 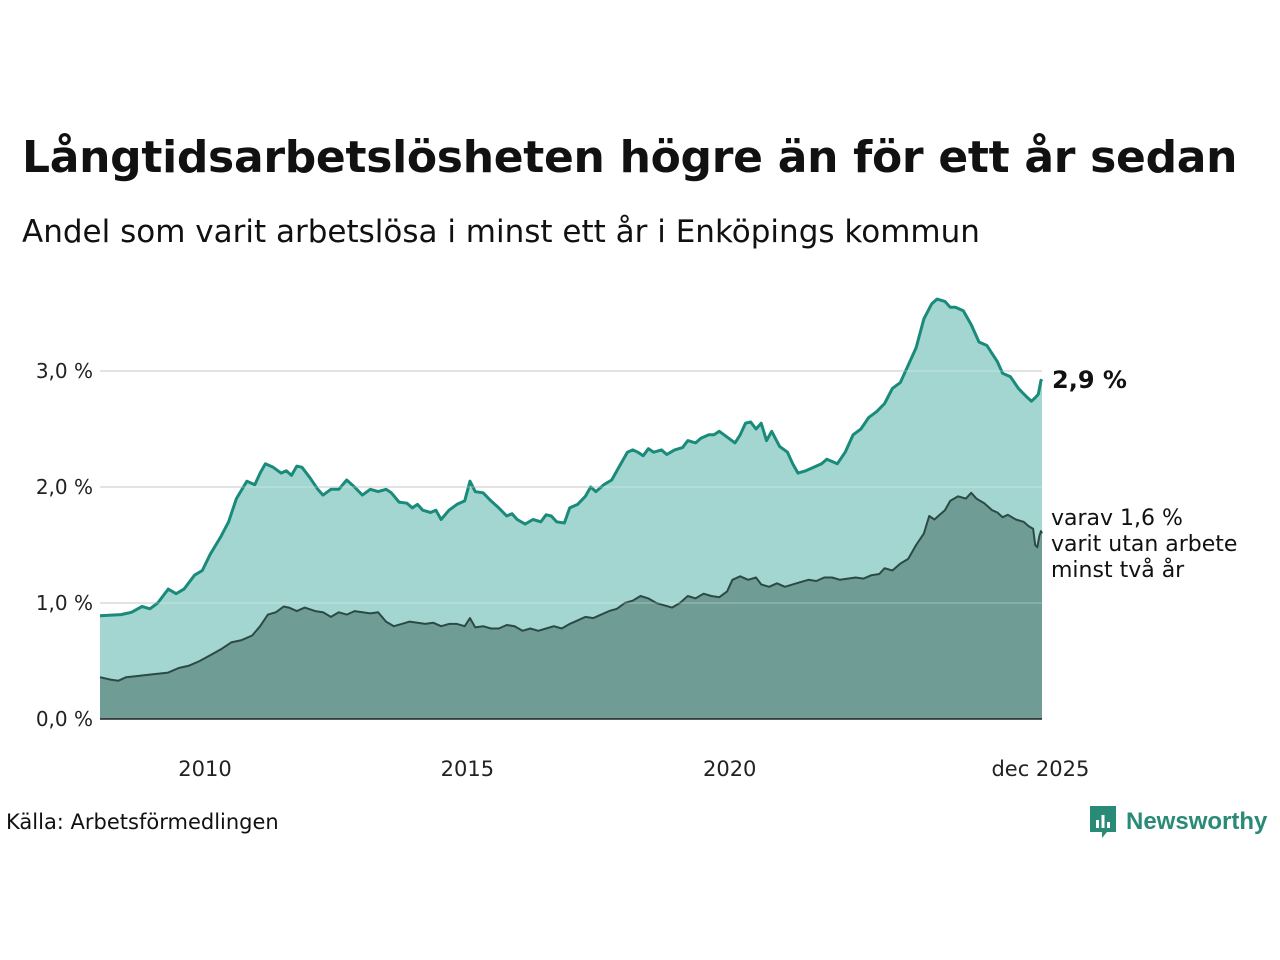 I want to click on y-tick-label: 1,0 %, so click(x=64, y=603).